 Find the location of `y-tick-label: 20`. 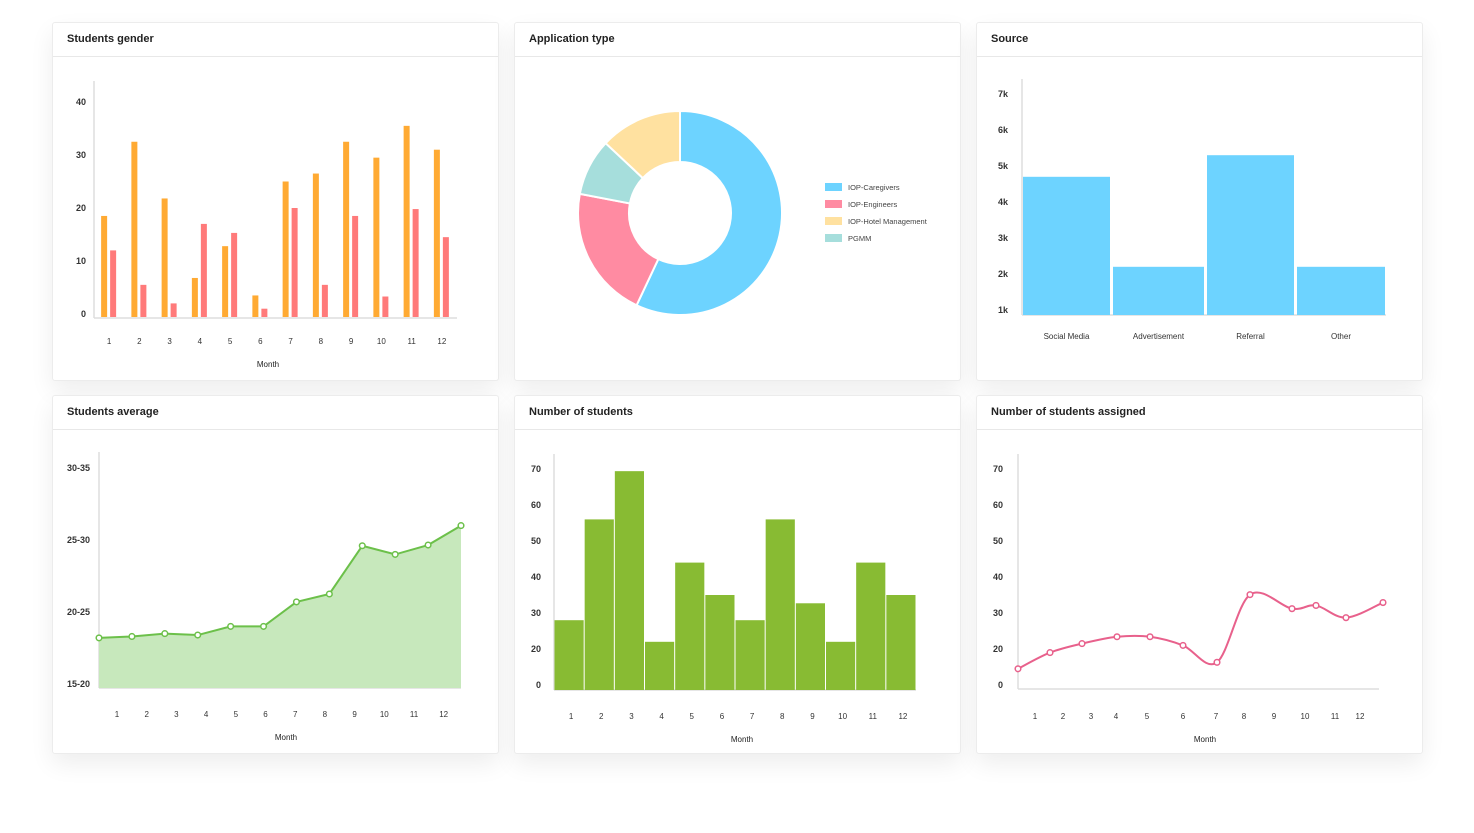

y-tick-label: 20 is located at coordinates (81, 208).